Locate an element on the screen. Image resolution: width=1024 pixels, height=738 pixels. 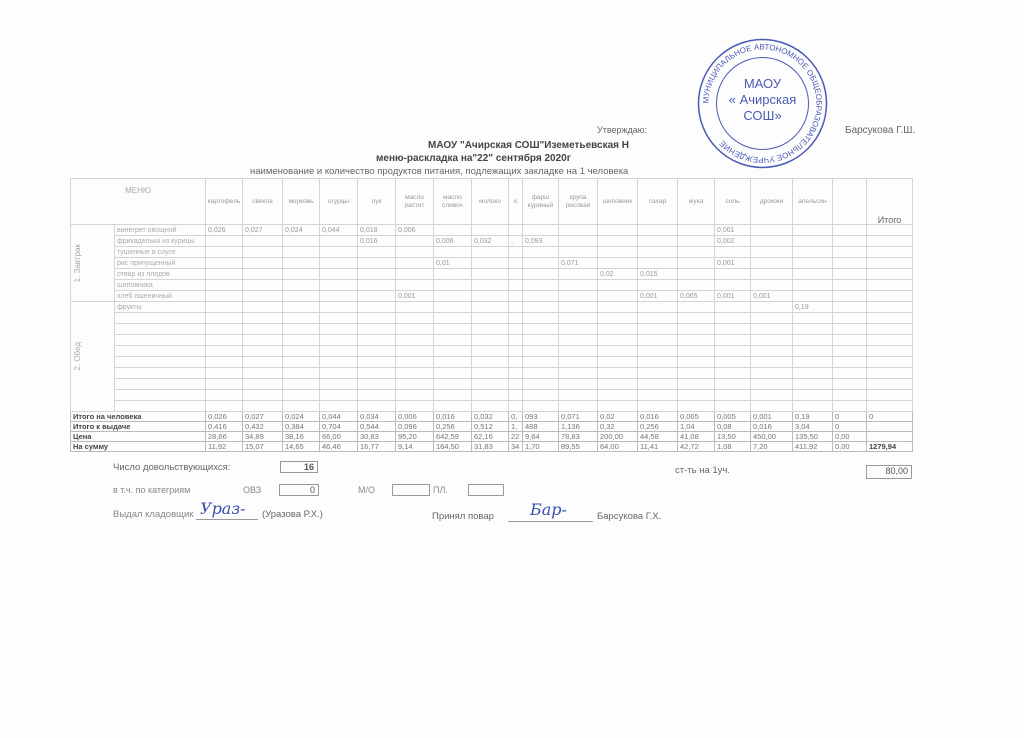
ovz-label: ОВЗ is located at coordinates (252, 490).